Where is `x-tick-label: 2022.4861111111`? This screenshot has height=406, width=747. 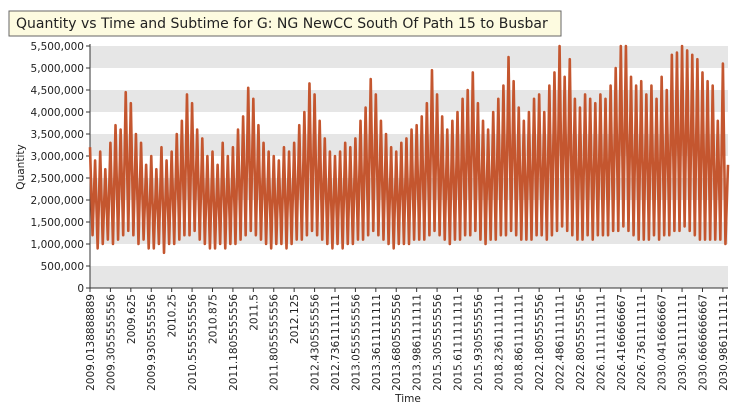 x-tick-label: 2022.4861111111 is located at coordinates (561, 342).